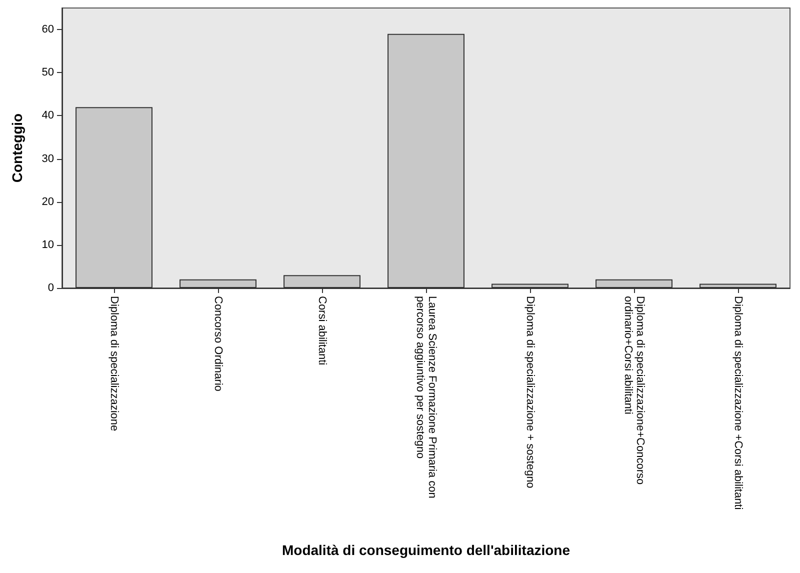 The image size is (800, 573). What do you see at coordinates (48, 158) in the screenshot?
I see `y-tick-label: 30` at bounding box center [48, 158].